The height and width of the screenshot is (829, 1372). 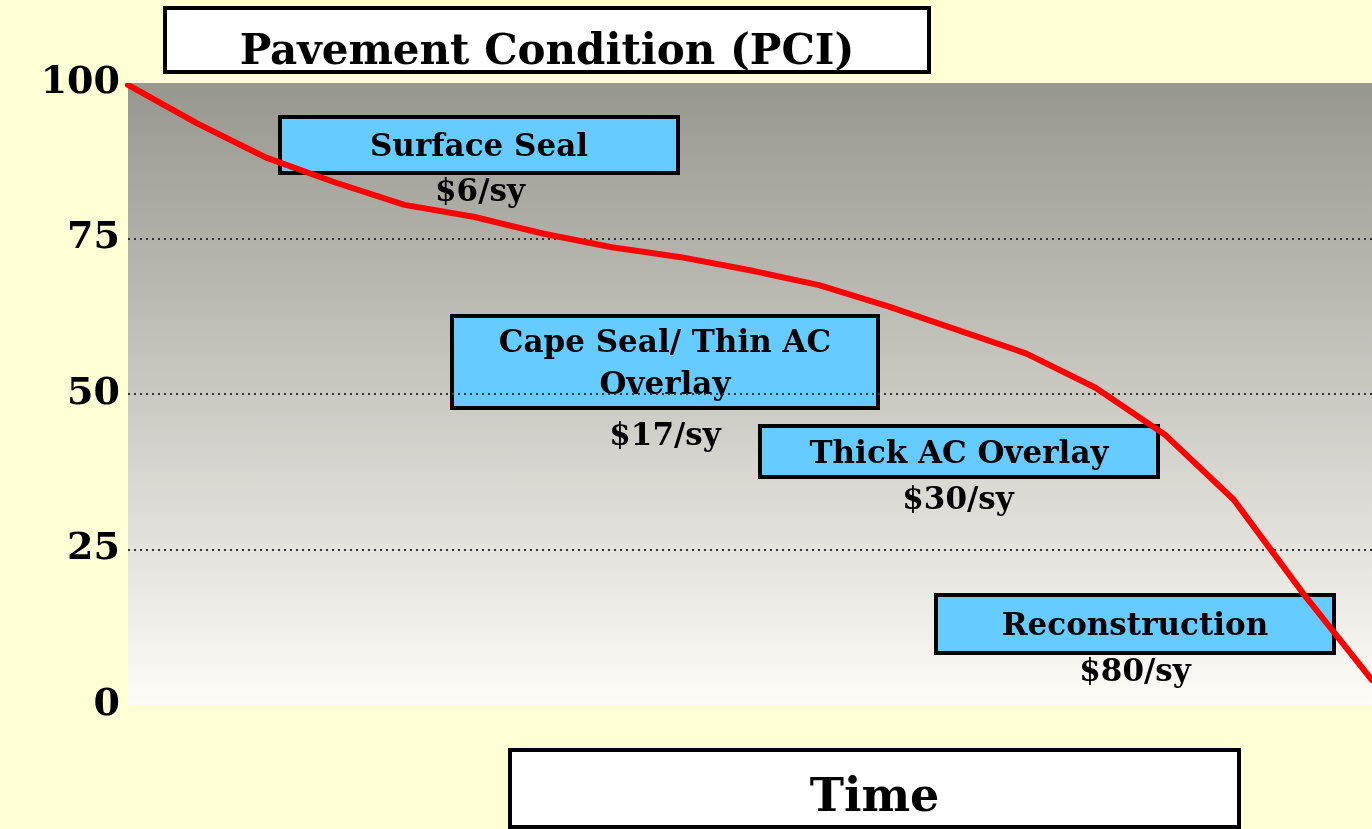 I want to click on y-tick-label: 50, so click(x=93, y=390).